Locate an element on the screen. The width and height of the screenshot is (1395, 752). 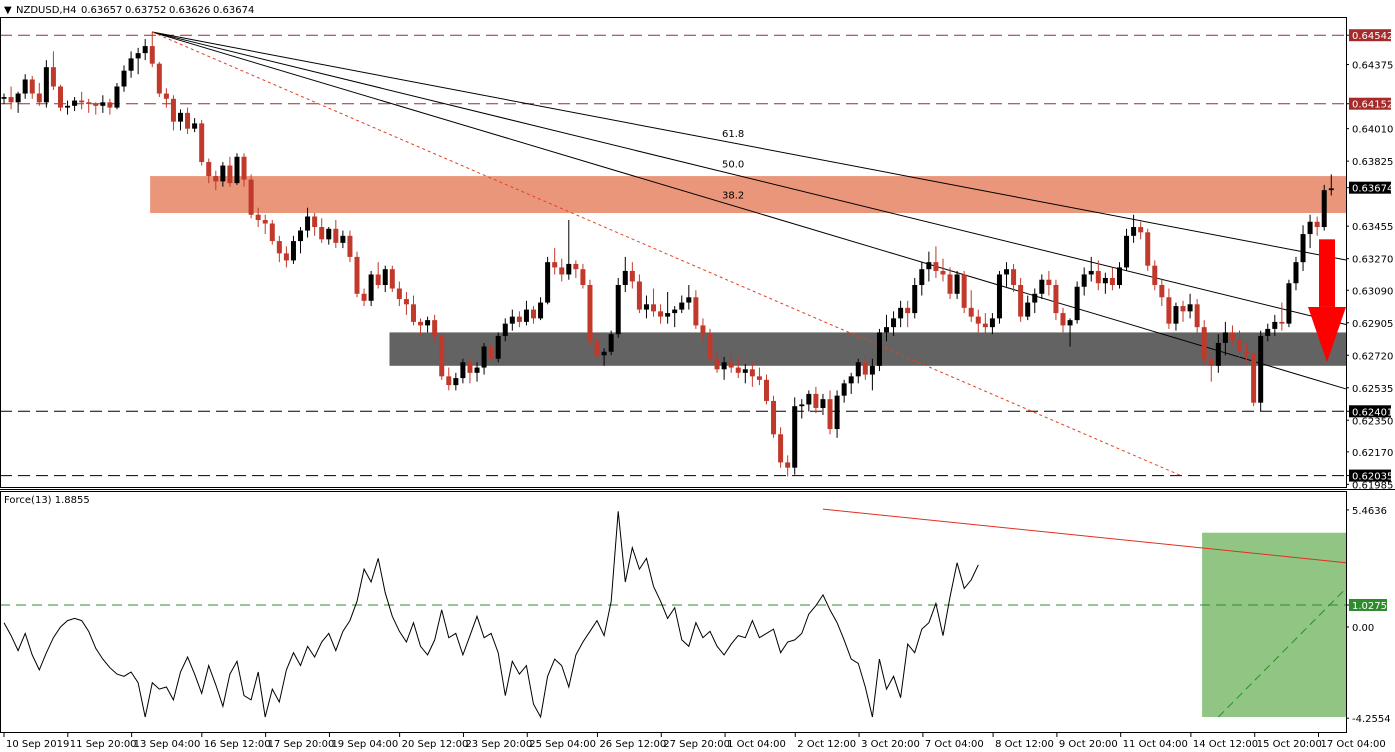
price-tick-label: 0.64375 is located at coordinates (1372, 66).